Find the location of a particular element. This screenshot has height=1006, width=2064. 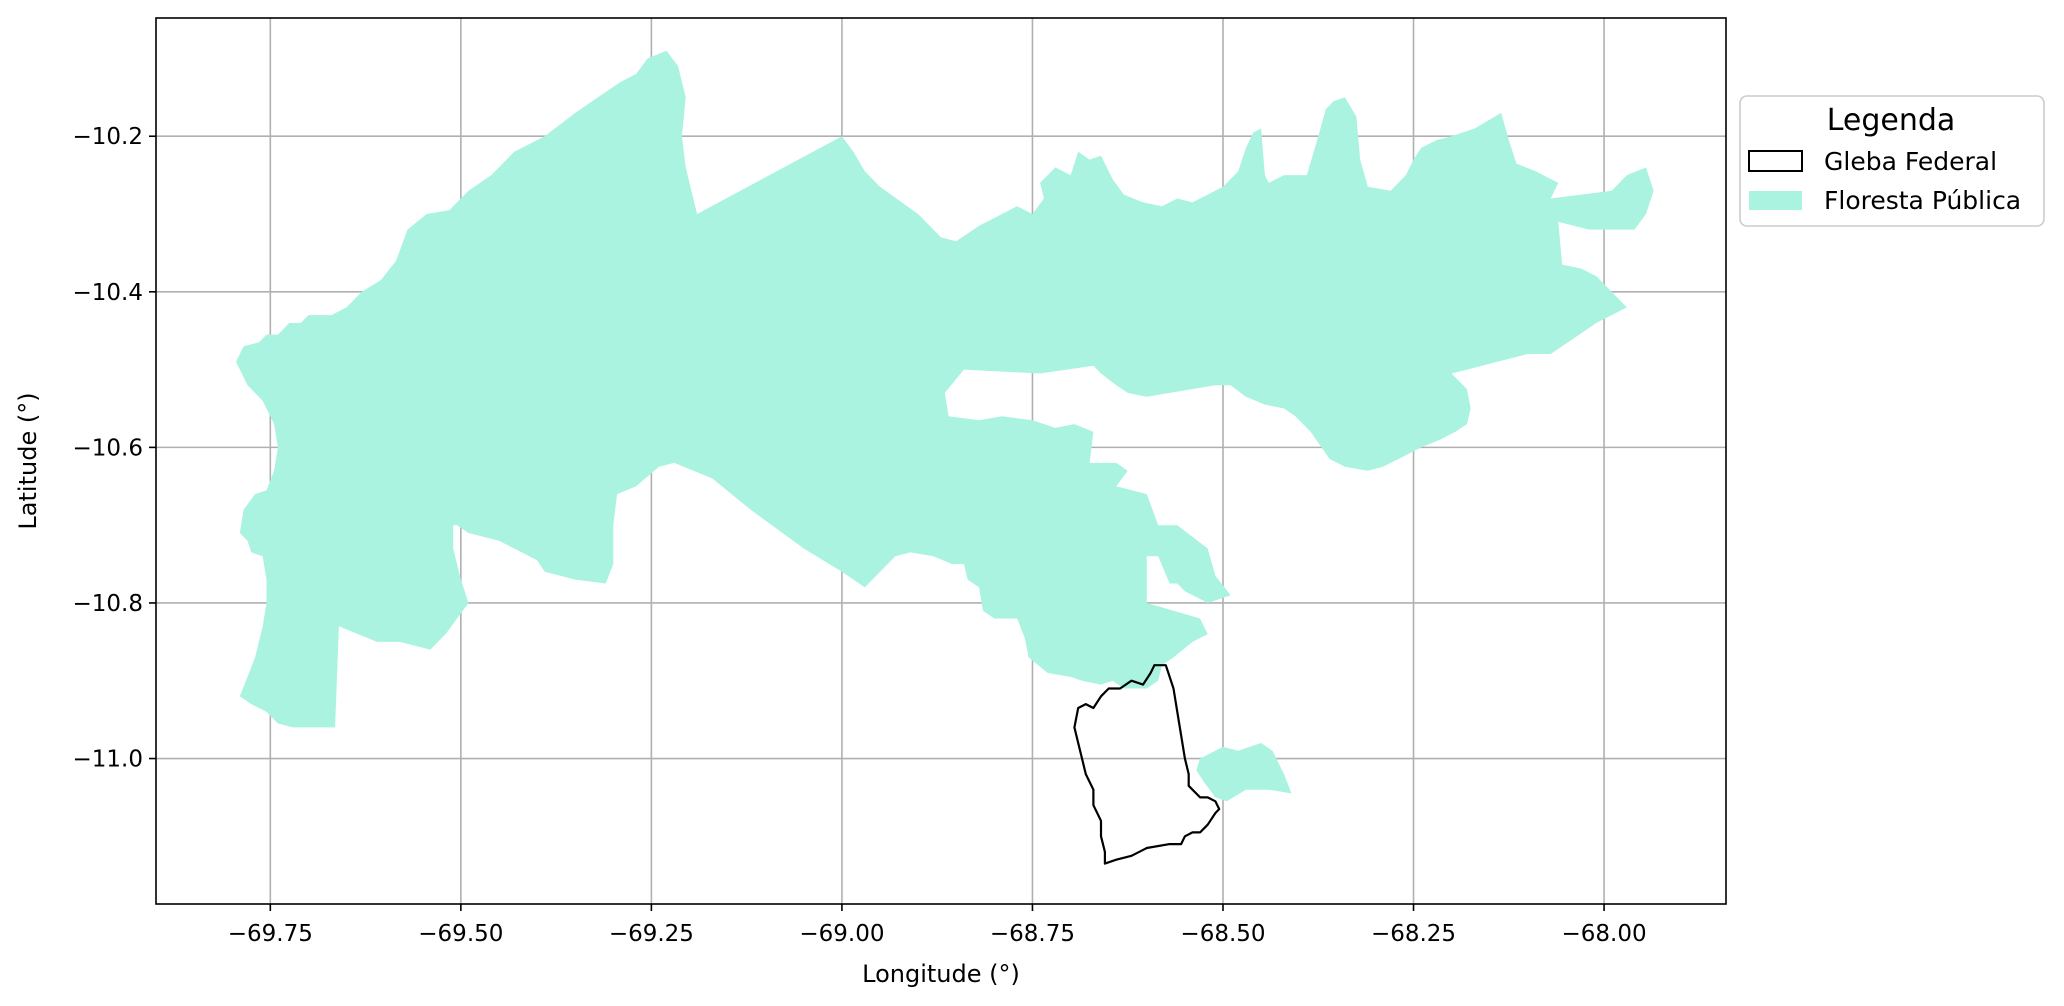

x-axis-label: Longitude (°) is located at coordinates (941, 974).